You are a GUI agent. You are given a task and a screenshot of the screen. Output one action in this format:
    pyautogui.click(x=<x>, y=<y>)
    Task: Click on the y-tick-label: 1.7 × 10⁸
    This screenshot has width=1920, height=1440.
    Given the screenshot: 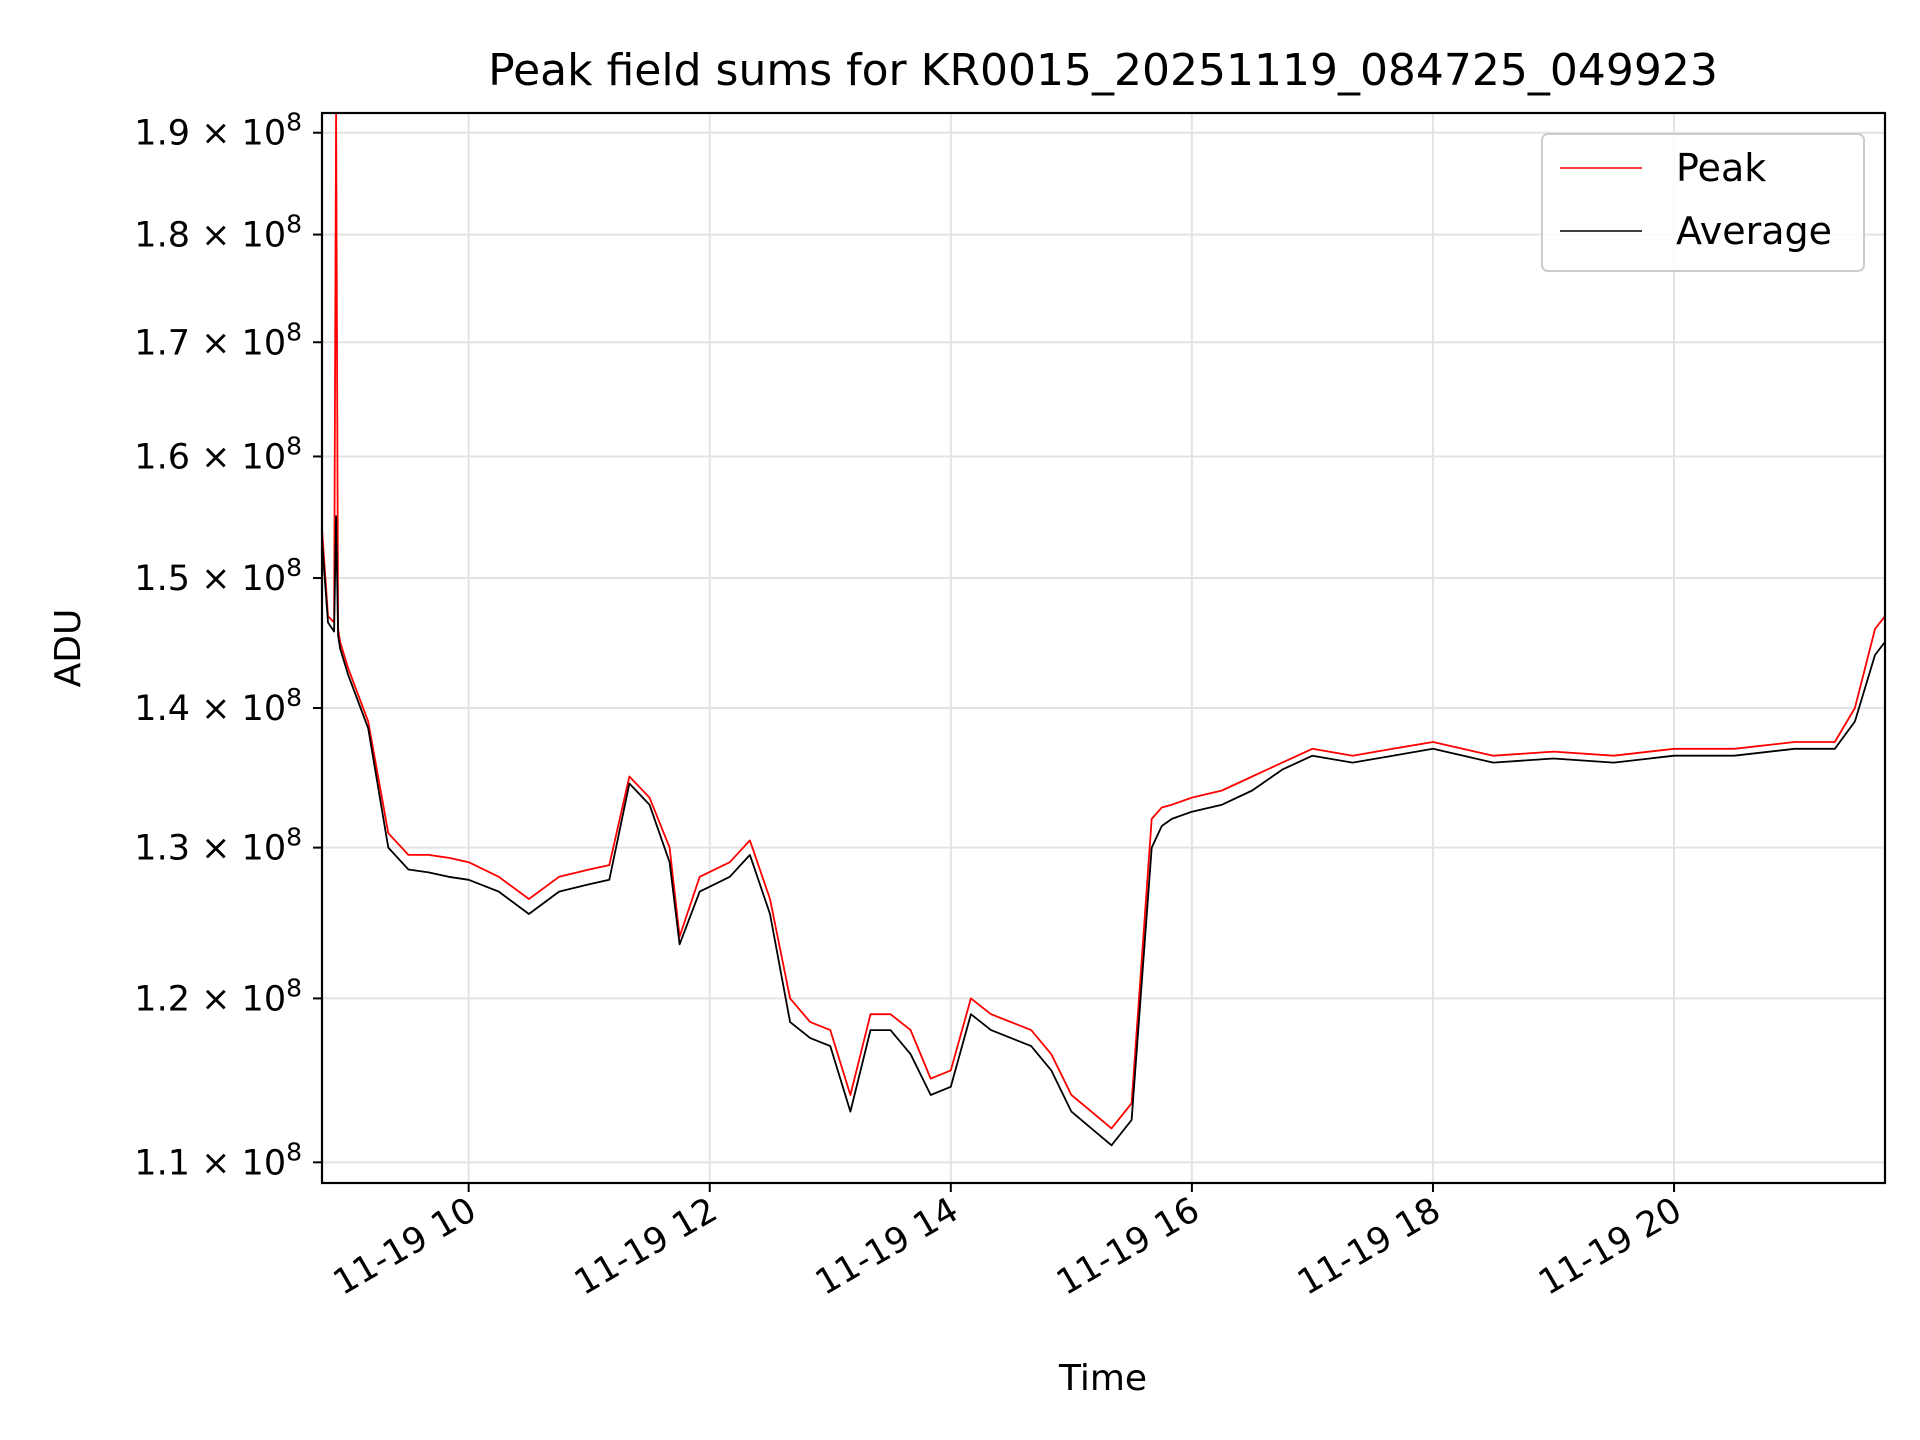 What is the action you would take?
    pyautogui.click(x=218, y=340)
    